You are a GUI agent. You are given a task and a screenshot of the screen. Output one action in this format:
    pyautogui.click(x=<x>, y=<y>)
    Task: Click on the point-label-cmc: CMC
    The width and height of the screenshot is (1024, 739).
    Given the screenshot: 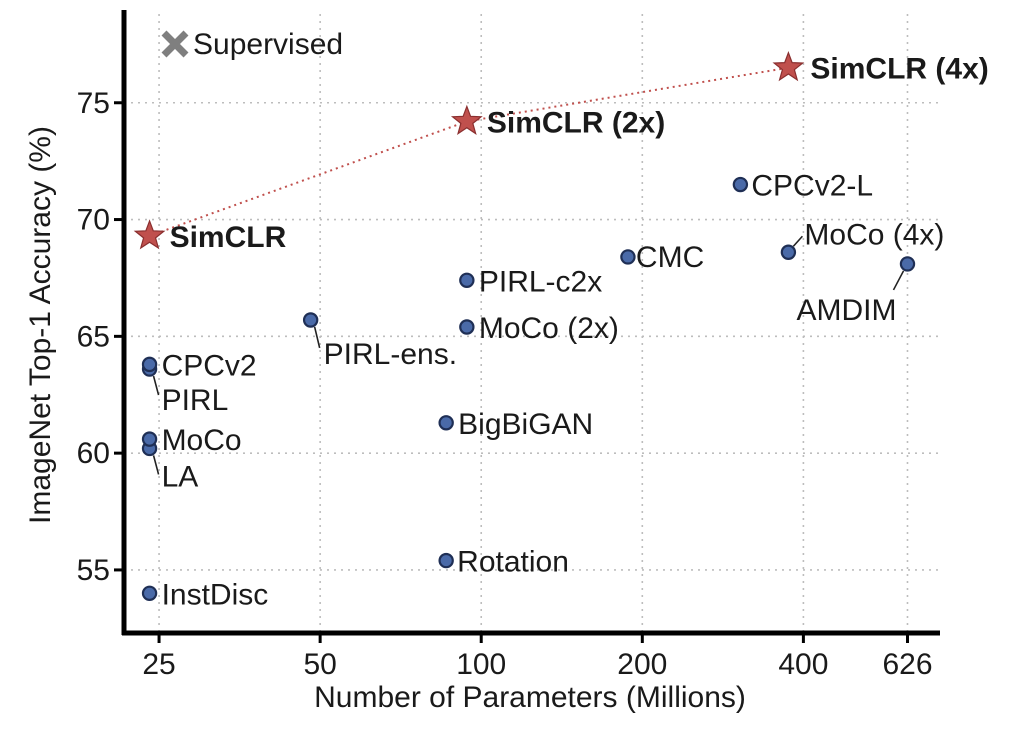 What is the action you would take?
    pyautogui.click(x=670, y=257)
    